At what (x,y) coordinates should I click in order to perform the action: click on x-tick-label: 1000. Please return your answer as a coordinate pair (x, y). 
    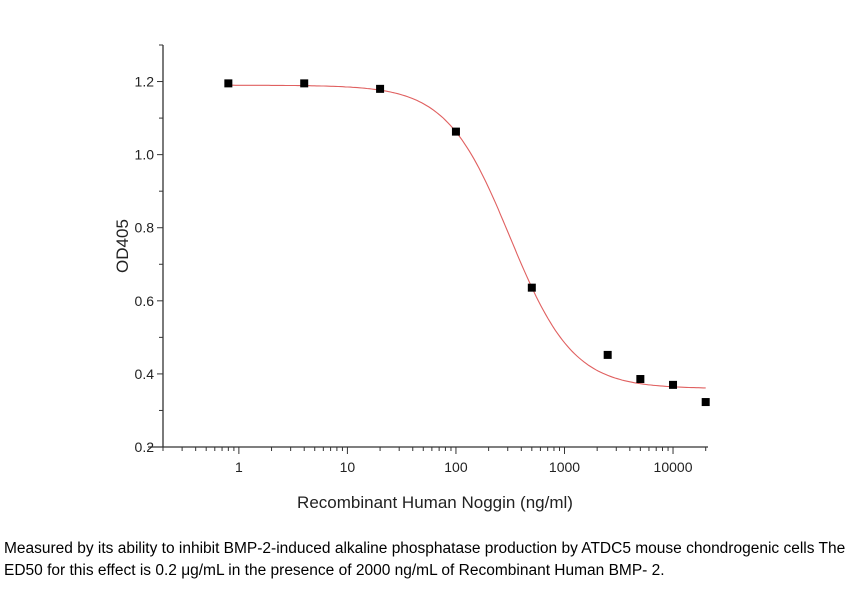
    Looking at the image, I should click on (564, 467).